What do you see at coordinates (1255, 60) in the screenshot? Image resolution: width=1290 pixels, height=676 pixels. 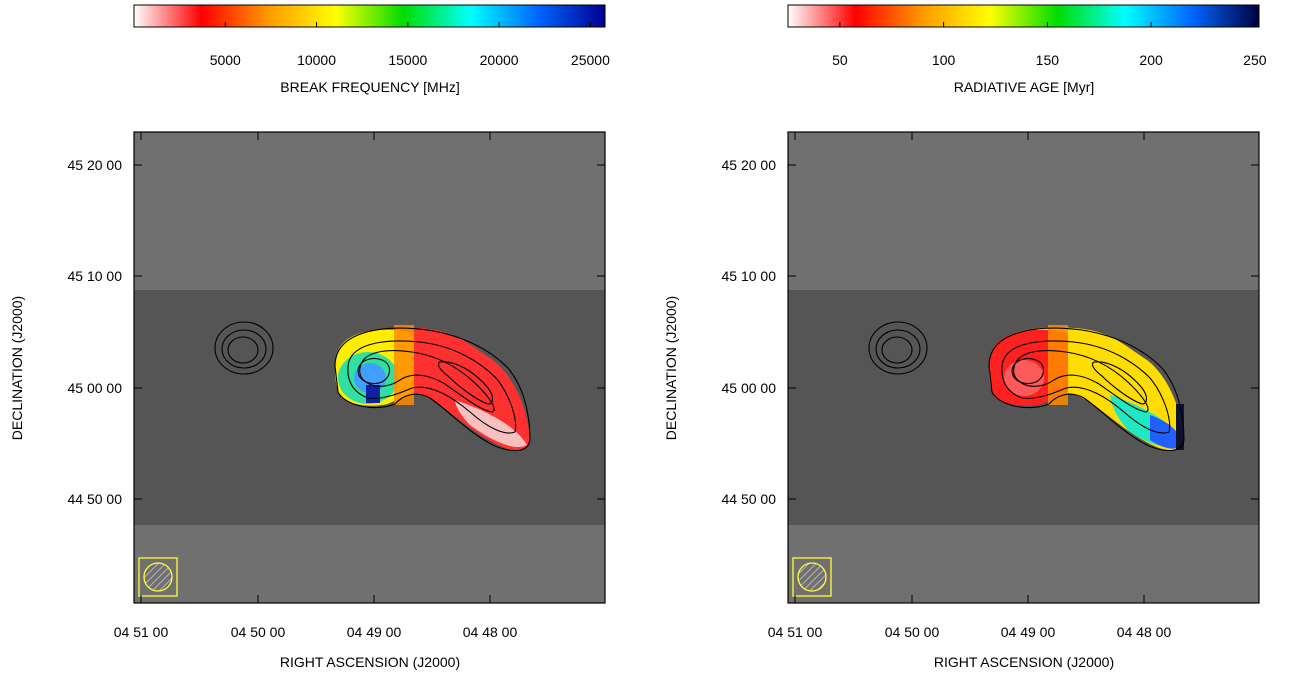 I see `colorbar-tick-label: 250` at bounding box center [1255, 60].